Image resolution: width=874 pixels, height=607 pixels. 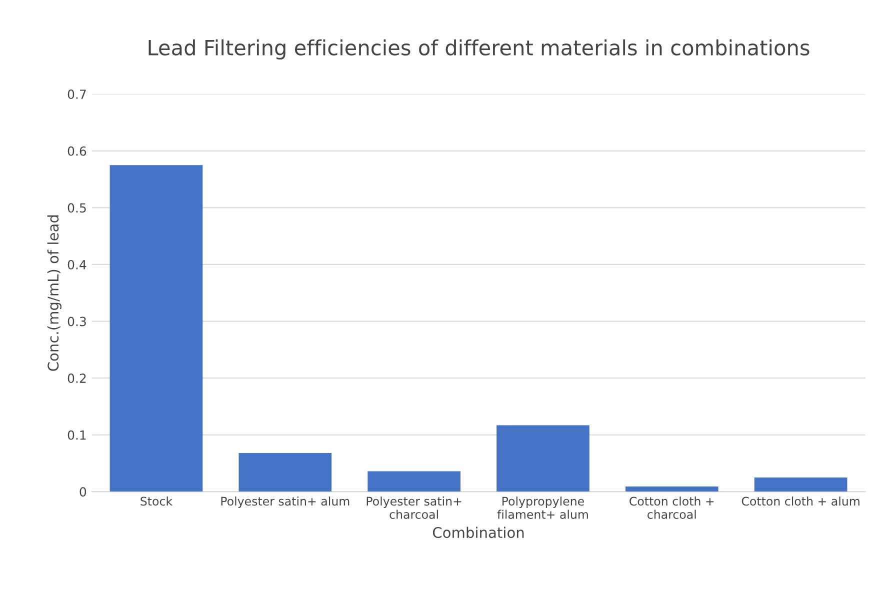 I want to click on y-tick-label: 0.5, so click(x=77, y=208).